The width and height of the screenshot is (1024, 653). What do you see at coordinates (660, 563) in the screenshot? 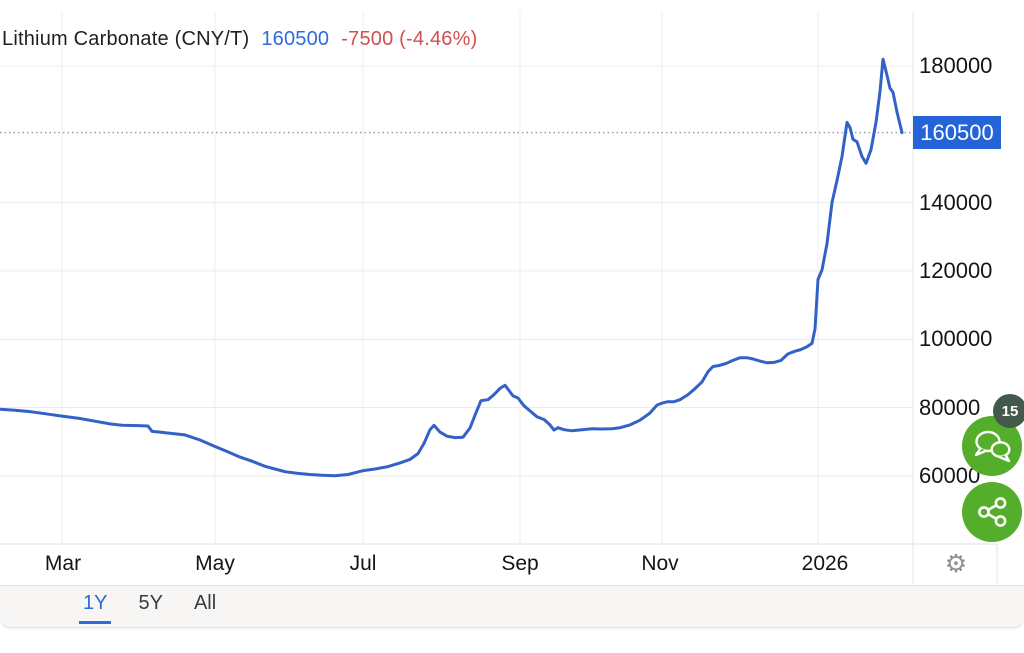
I see `x-axis-label: Nov` at bounding box center [660, 563].